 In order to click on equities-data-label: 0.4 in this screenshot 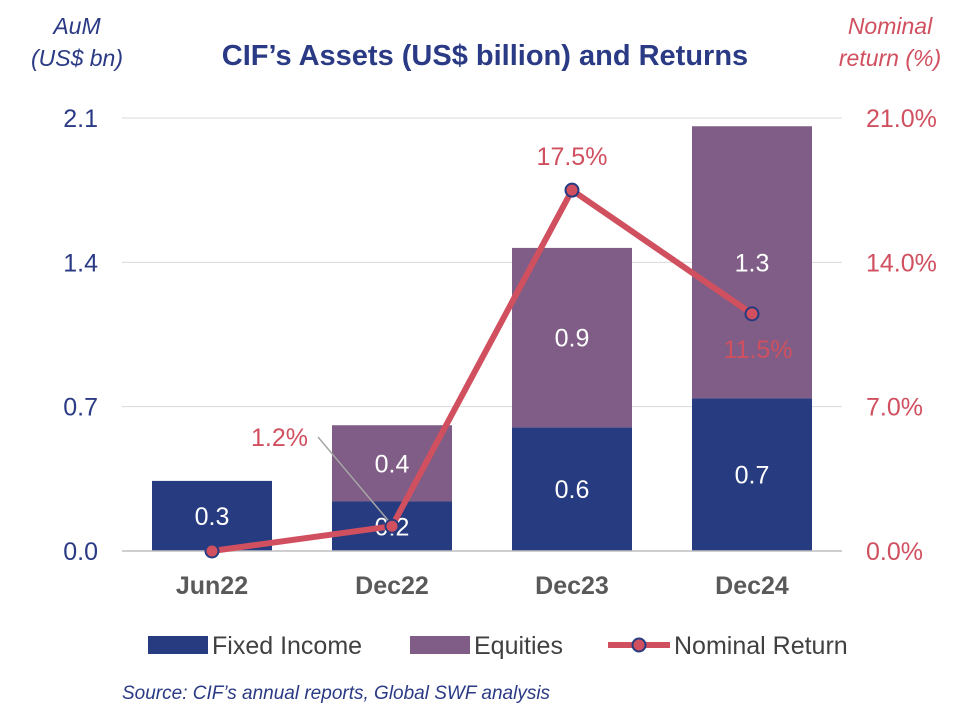, I will do `click(392, 464)`.